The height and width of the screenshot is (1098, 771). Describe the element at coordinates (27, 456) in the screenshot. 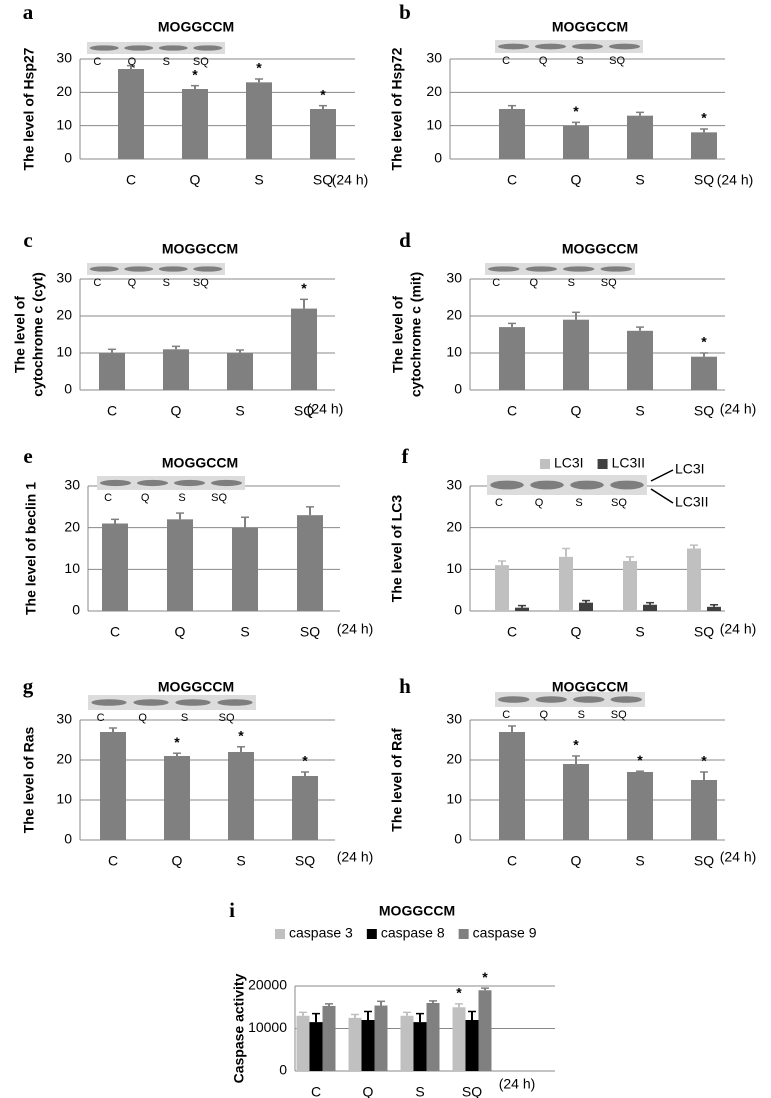

I see `panel-label: e` at that location.